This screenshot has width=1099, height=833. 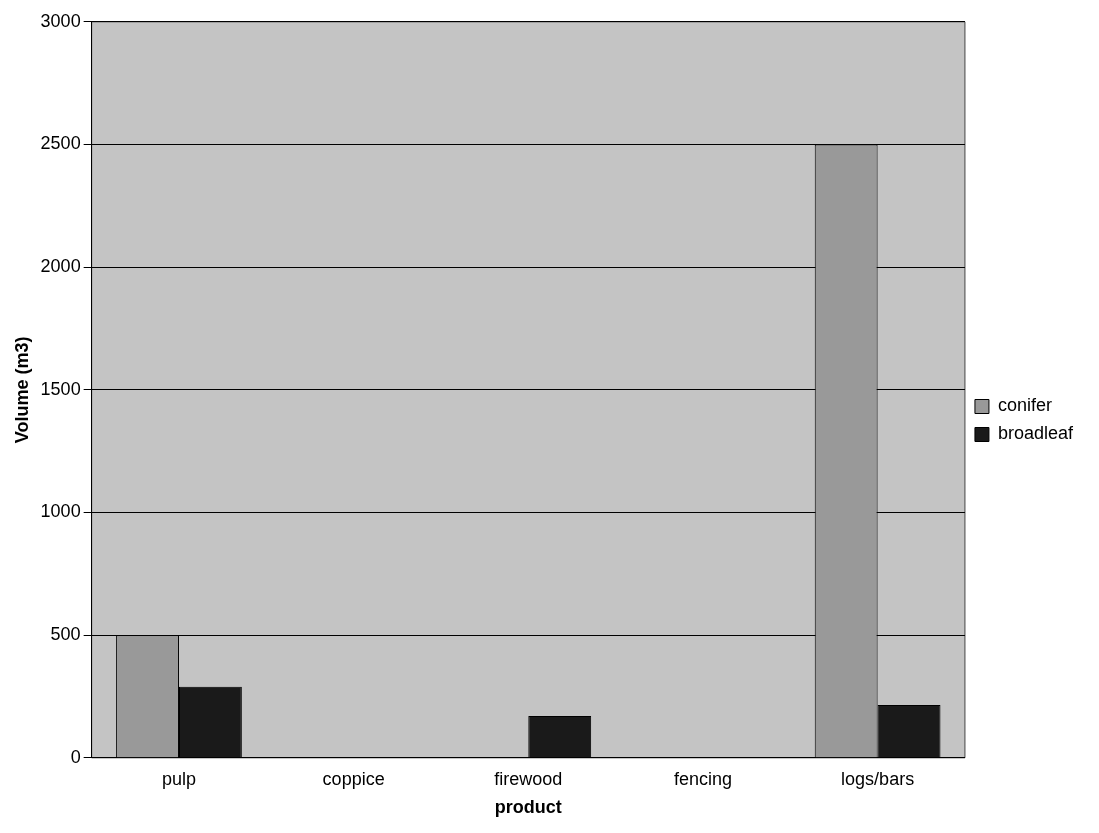 I want to click on x-tick-label: pulp, so click(x=178, y=778).